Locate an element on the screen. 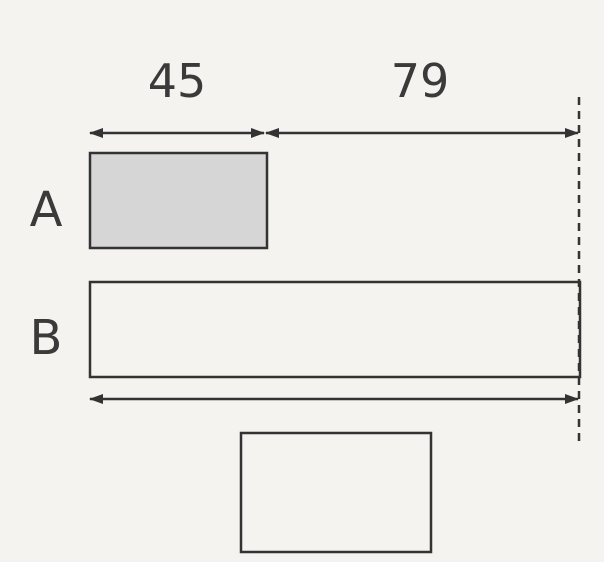 This screenshot has width=604, height=562. rectangle-b is located at coordinates (335, 329).